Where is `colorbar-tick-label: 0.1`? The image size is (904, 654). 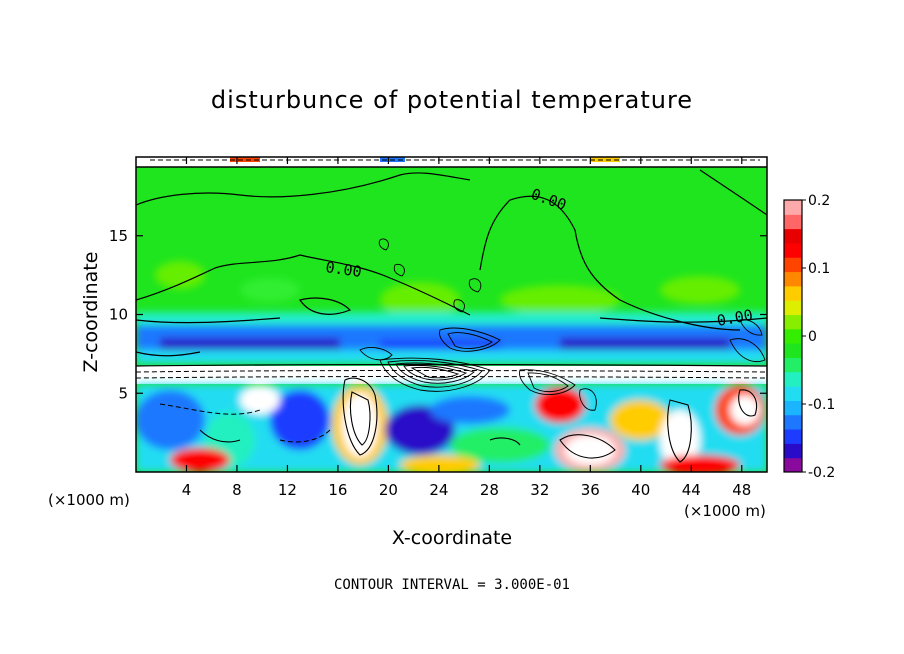
colorbar-tick-label: 0.1 is located at coordinates (819, 269).